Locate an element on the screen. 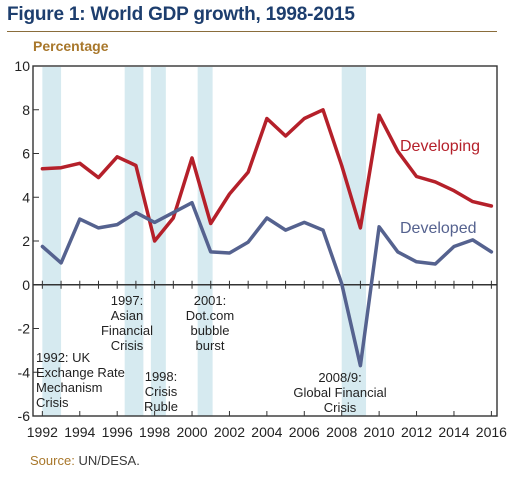  y-tick-label: -2 is located at coordinates (24, 329).